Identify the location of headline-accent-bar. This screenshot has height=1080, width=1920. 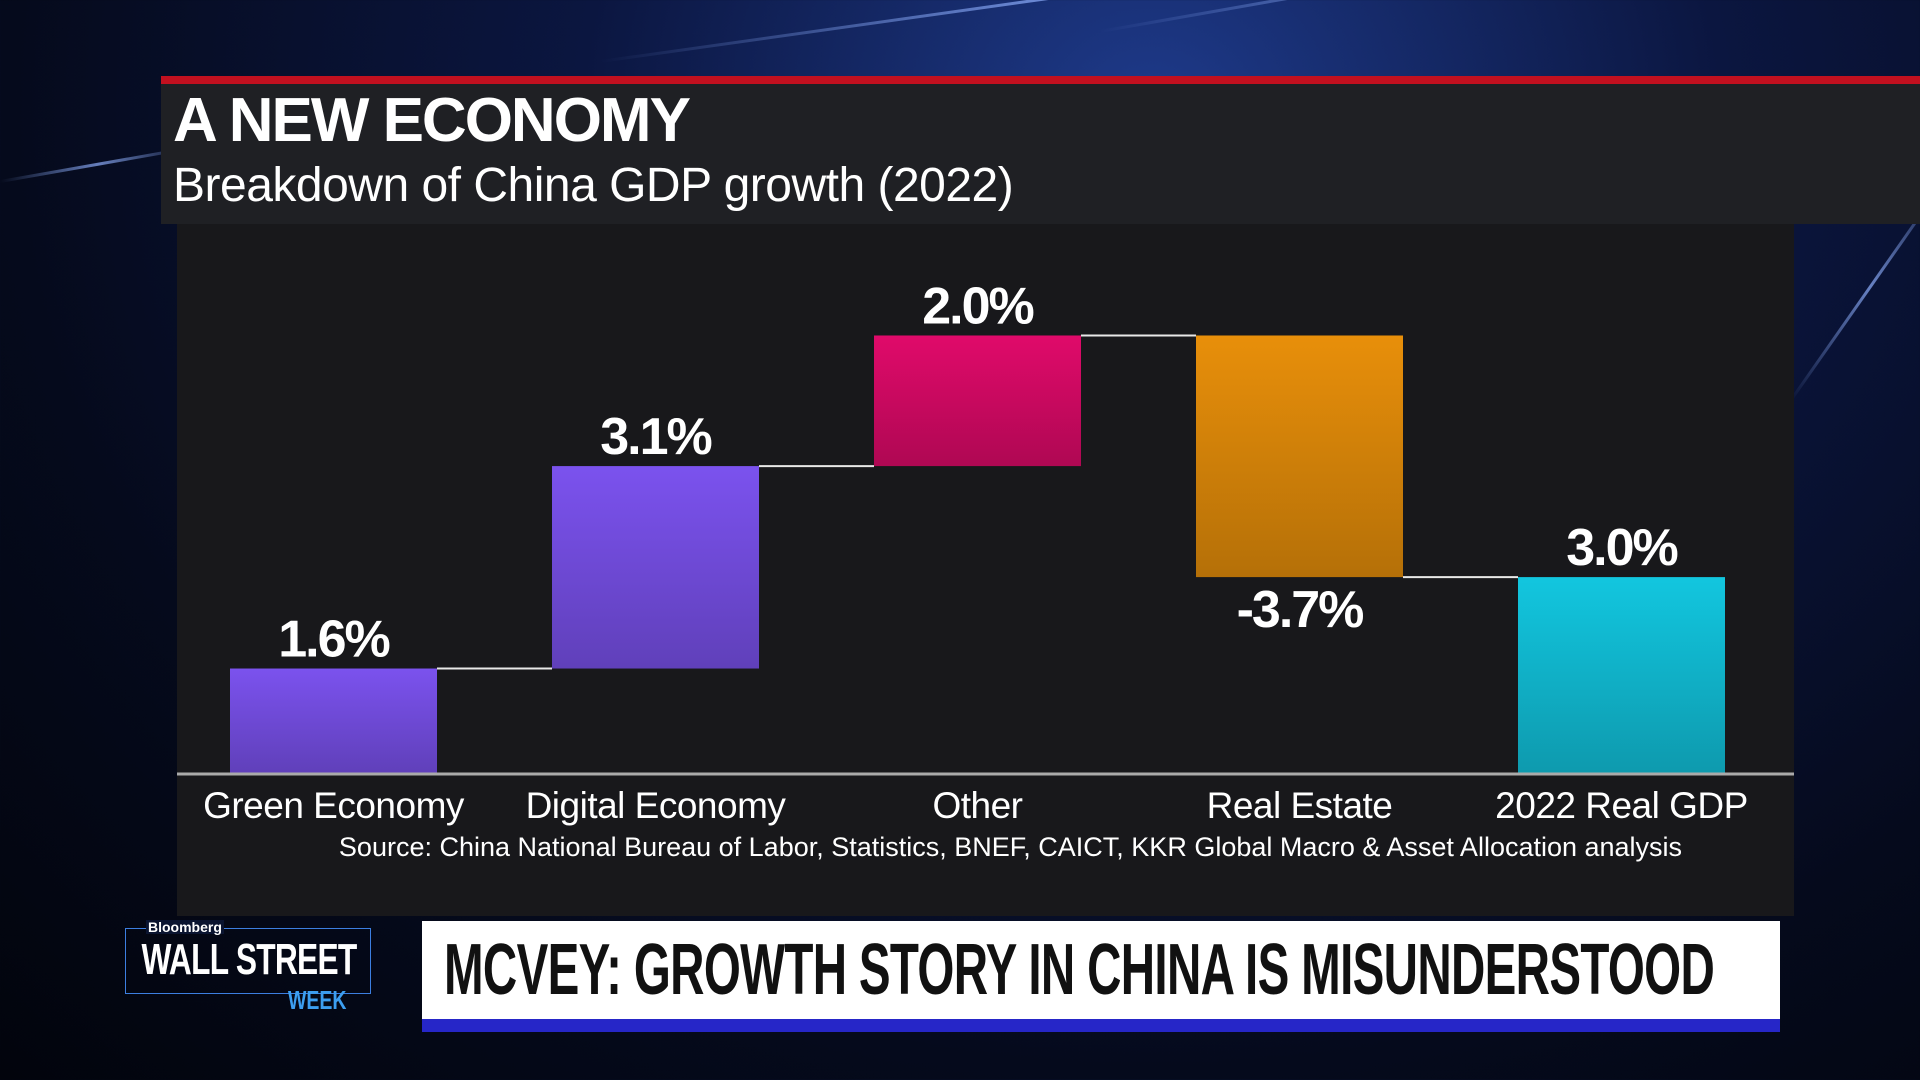
(1101, 1025).